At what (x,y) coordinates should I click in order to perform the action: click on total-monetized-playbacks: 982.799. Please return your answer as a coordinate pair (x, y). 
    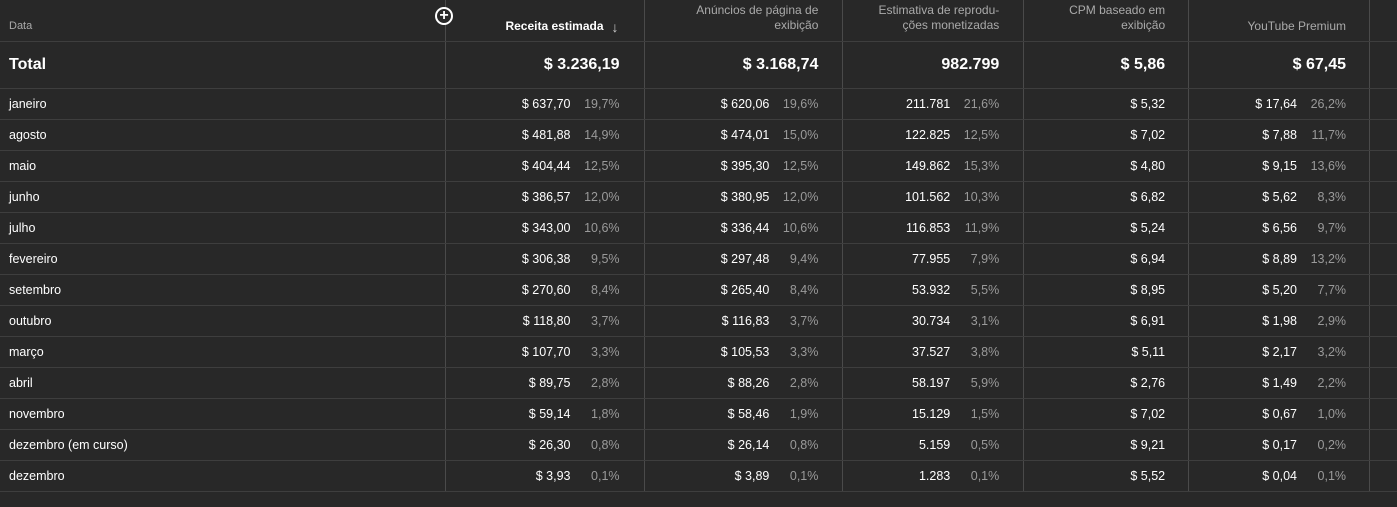
    Looking at the image, I should click on (934, 65).